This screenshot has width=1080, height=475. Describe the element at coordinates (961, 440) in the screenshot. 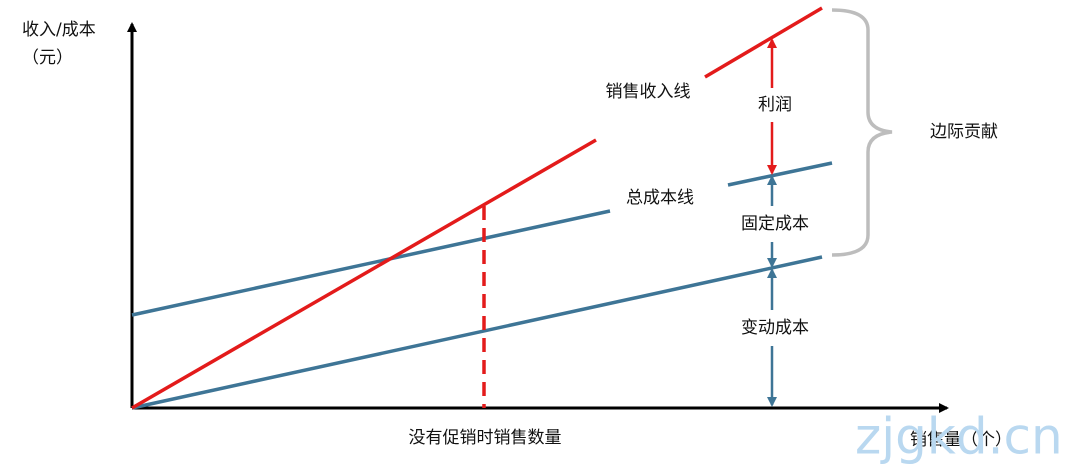

I see `x-axis-label: 销售量（个）` at that location.